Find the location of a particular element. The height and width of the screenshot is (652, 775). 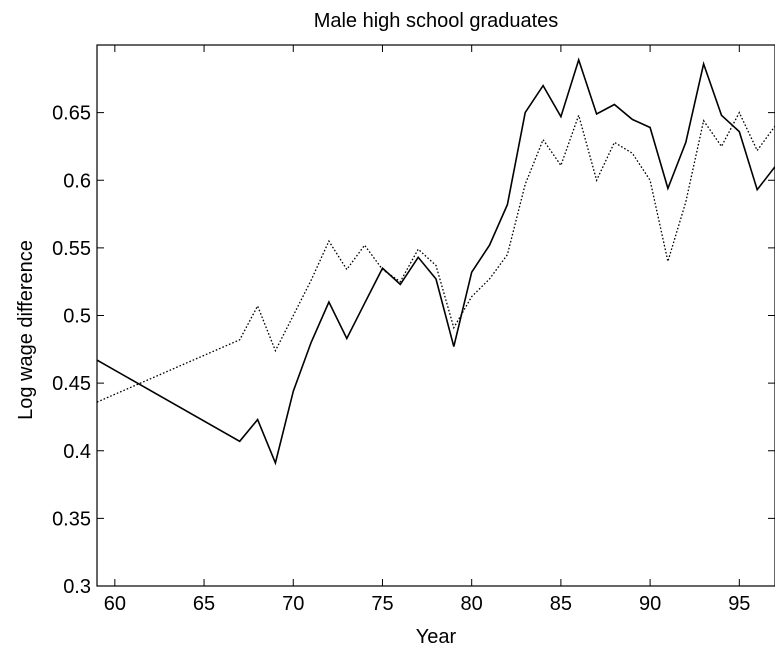

x-tick-label: 65 is located at coordinates (204, 604).